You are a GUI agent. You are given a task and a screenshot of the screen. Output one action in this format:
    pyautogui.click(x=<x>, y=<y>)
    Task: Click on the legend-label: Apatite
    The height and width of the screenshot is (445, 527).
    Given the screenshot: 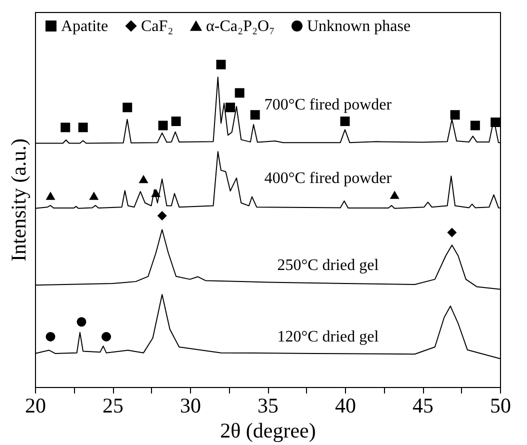 What is the action you would take?
    pyautogui.click(x=84, y=26)
    